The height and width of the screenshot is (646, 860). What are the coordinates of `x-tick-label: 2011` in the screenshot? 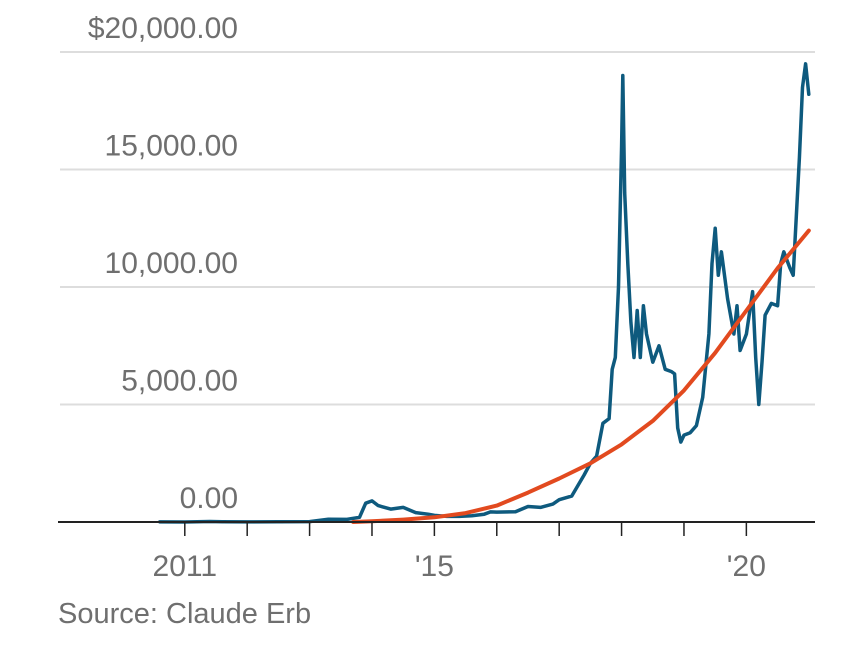 It's located at (185, 566).